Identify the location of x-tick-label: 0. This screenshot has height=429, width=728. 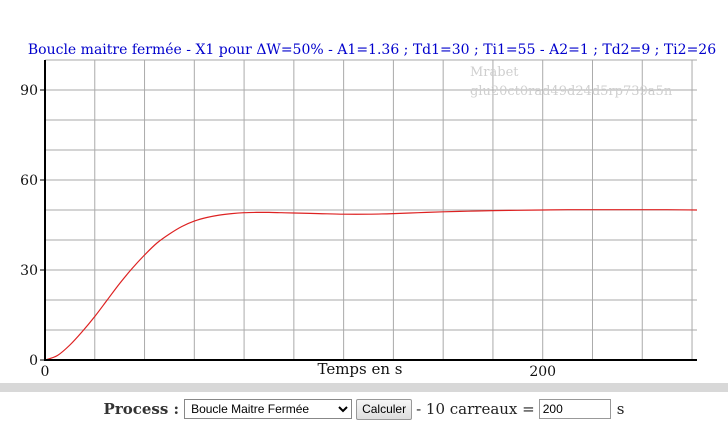
(45, 372).